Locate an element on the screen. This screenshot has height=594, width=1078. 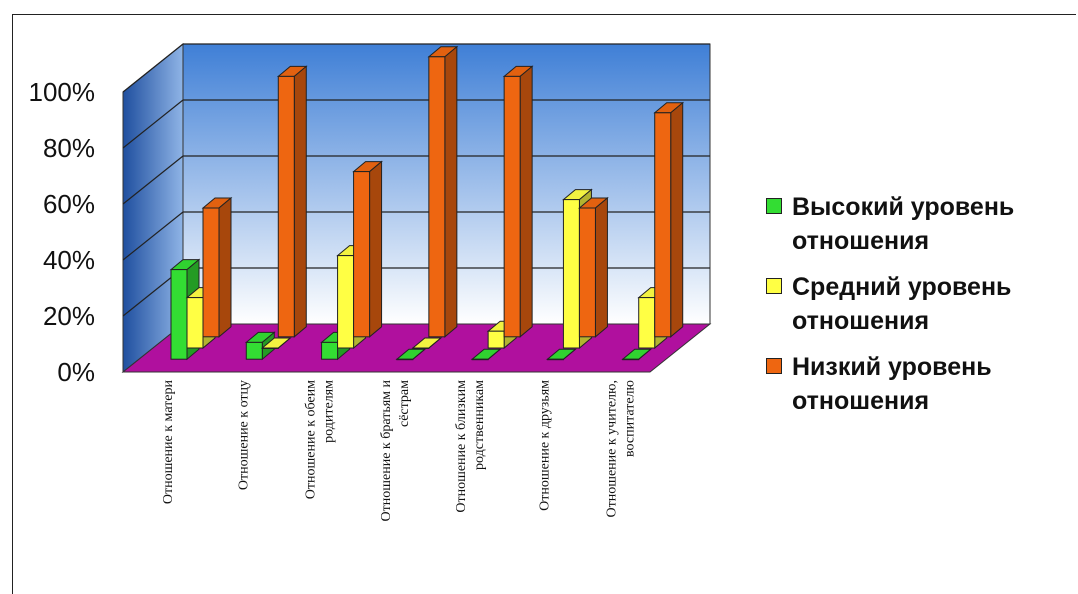
legend-swatch-high is located at coordinates (774, 206).